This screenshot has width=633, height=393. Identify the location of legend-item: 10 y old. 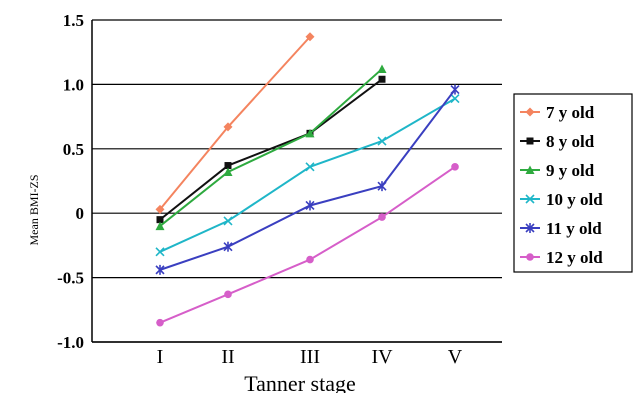
(561, 199).